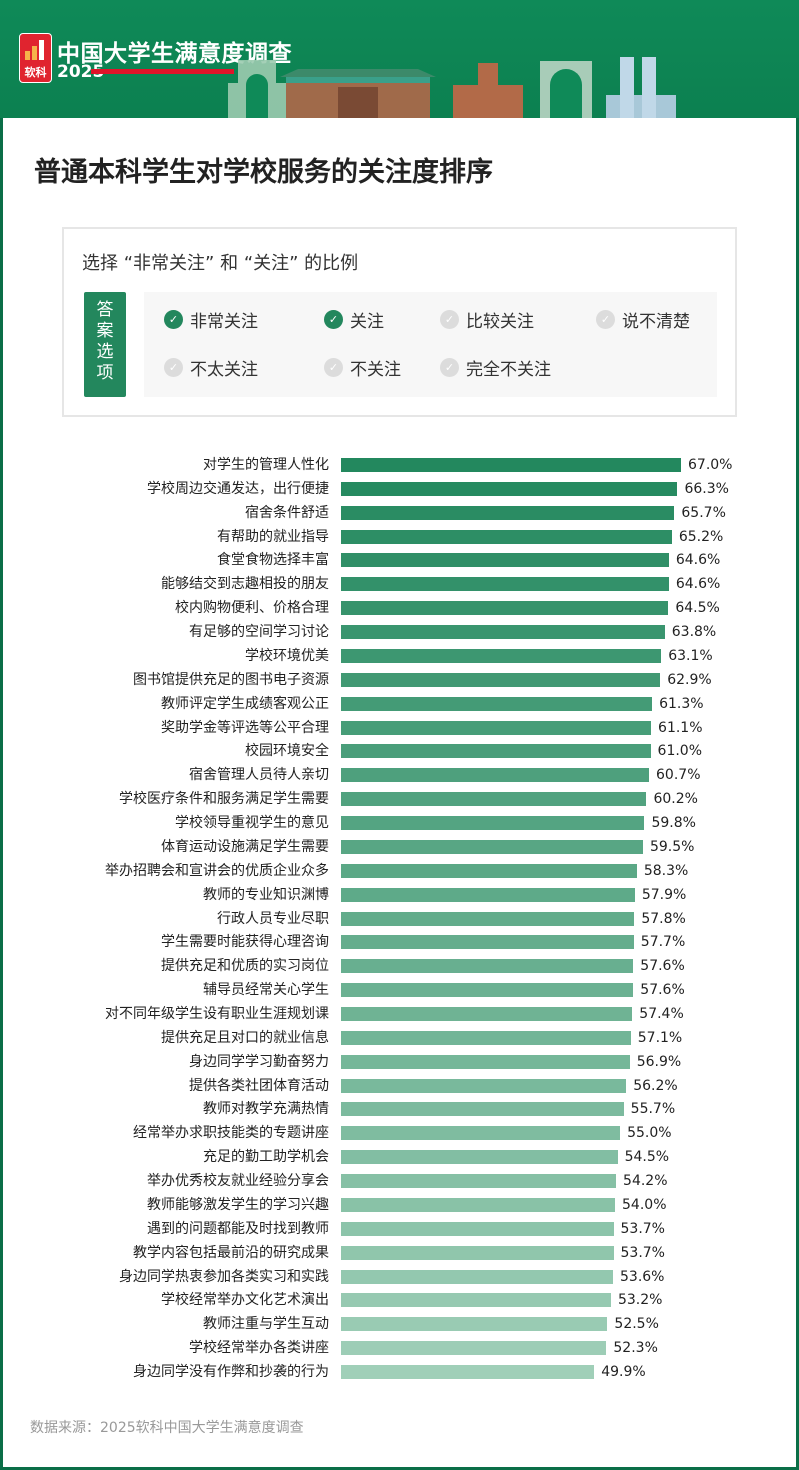 The image size is (799, 1470). Describe the element at coordinates (663, 942) in the screenshot. I see `bar-value-label: 57.7%` at that location.